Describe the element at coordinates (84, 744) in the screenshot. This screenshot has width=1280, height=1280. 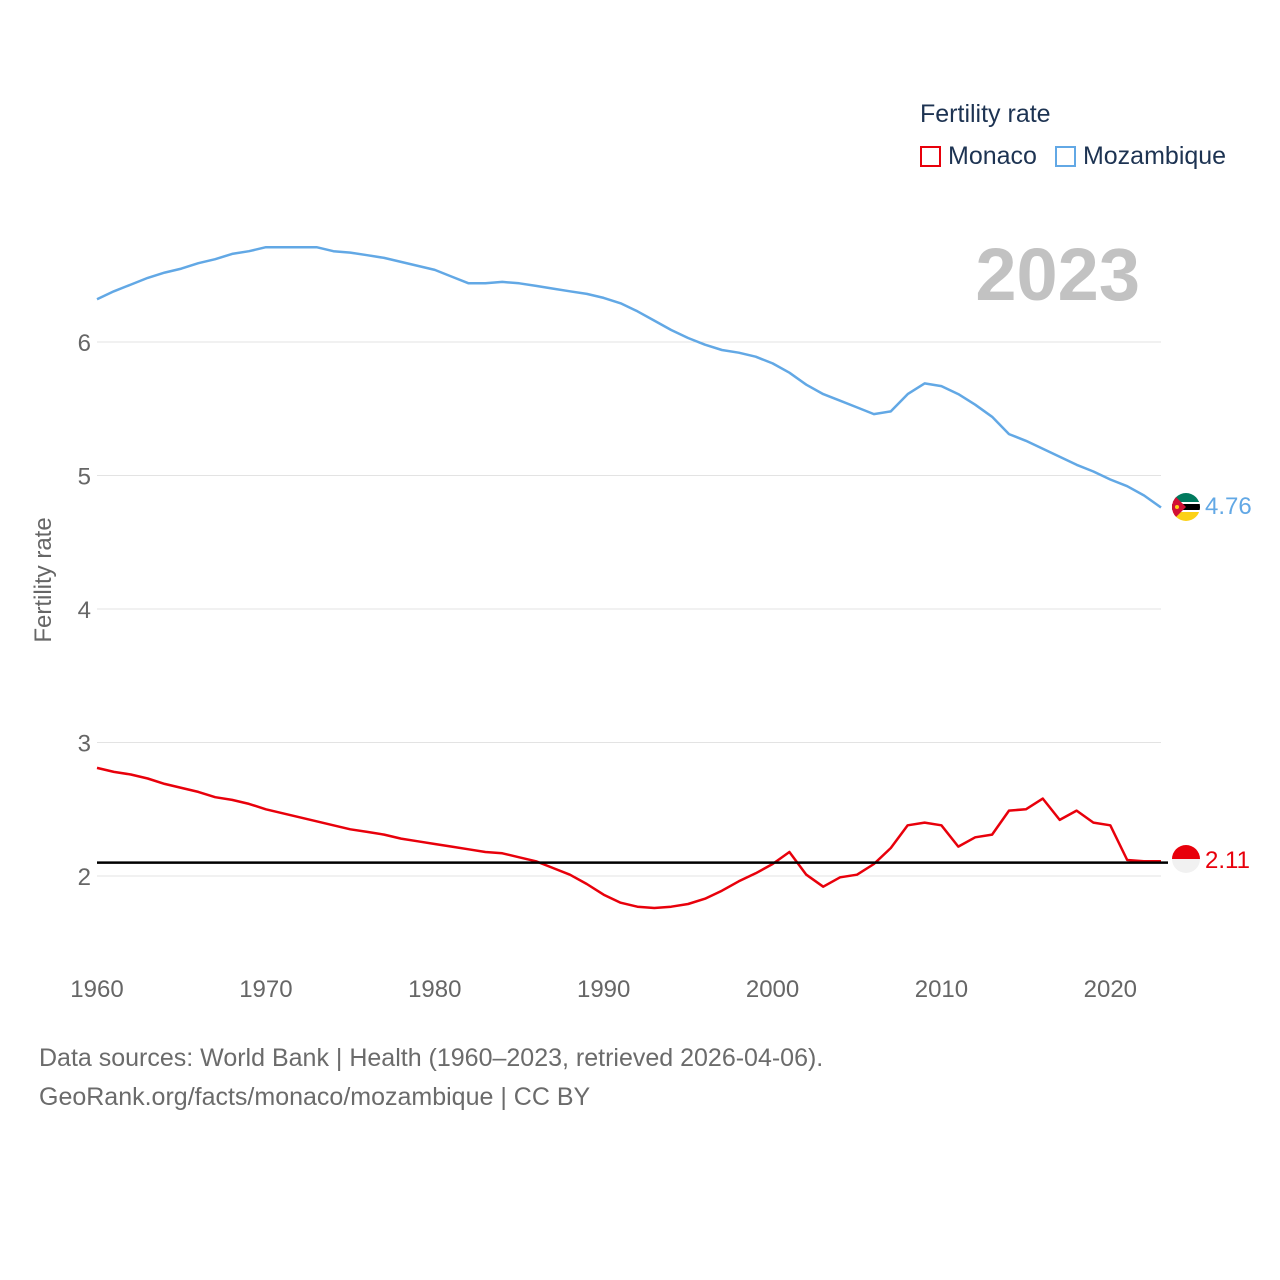
I see `y-tick-label-3: 3` at that location.